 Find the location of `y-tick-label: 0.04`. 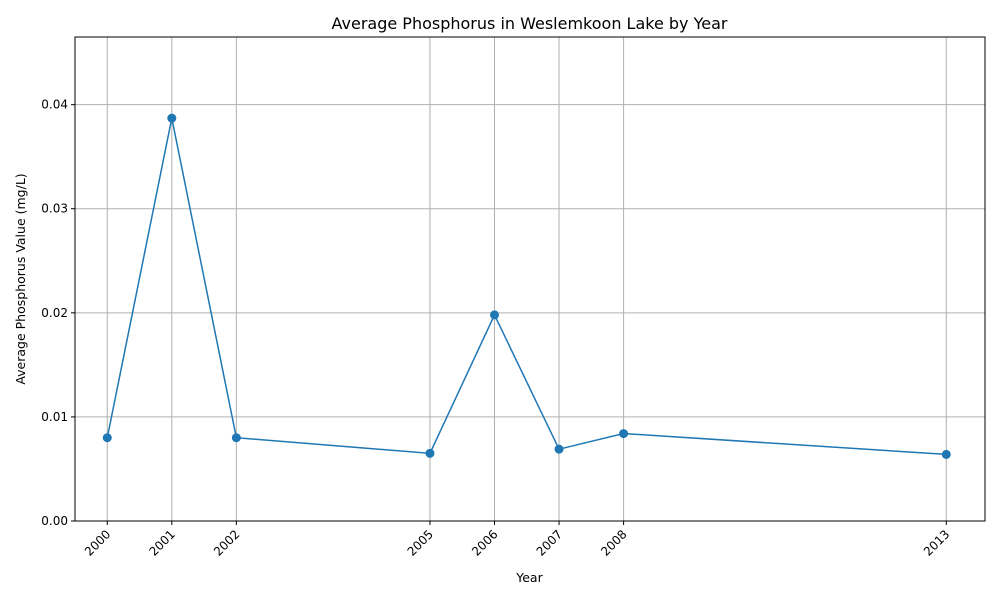

y-tick-label: 0.04 is located at coordinates (54, 105).